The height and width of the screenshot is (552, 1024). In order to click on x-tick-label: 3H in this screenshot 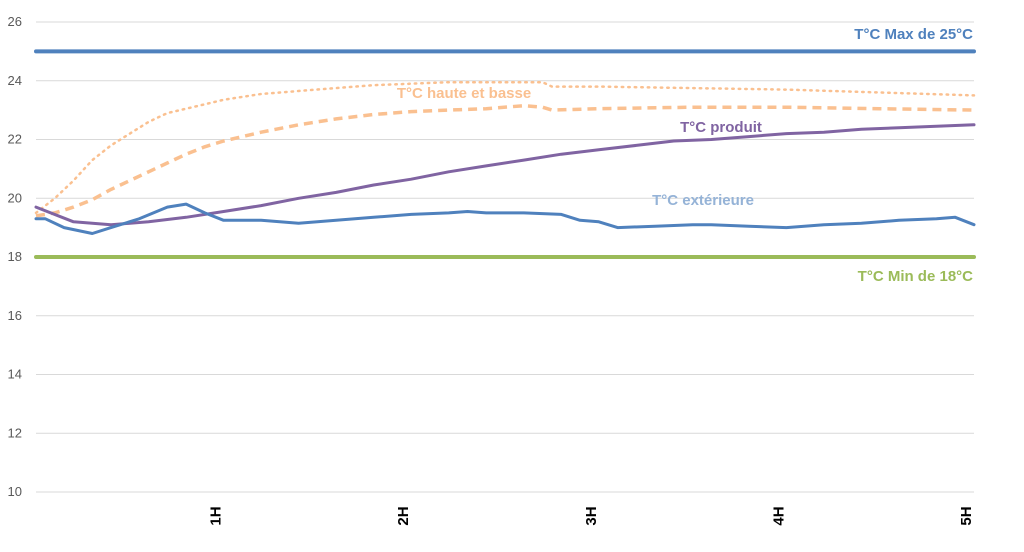, I will do `click(591, 515)`.